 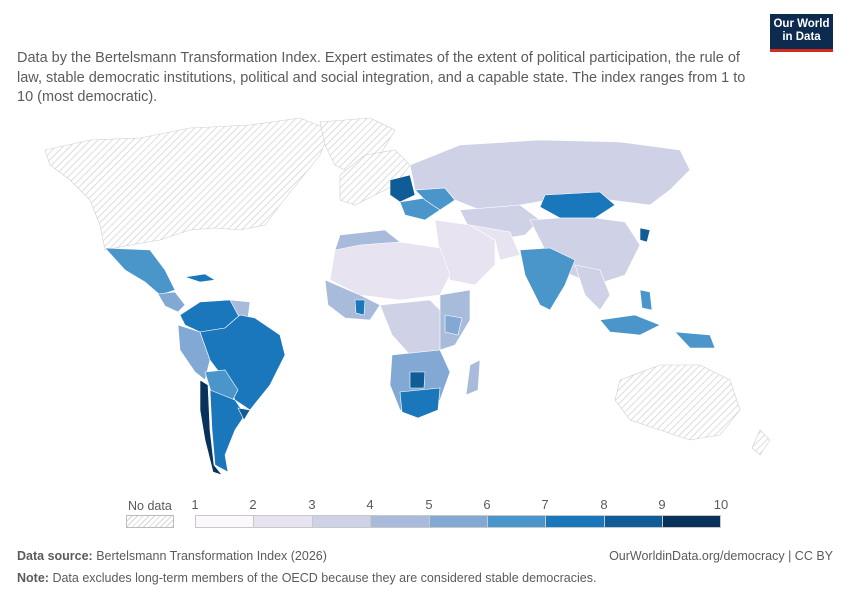 I want to click on region-south-africa, so click(x=420, y=403).